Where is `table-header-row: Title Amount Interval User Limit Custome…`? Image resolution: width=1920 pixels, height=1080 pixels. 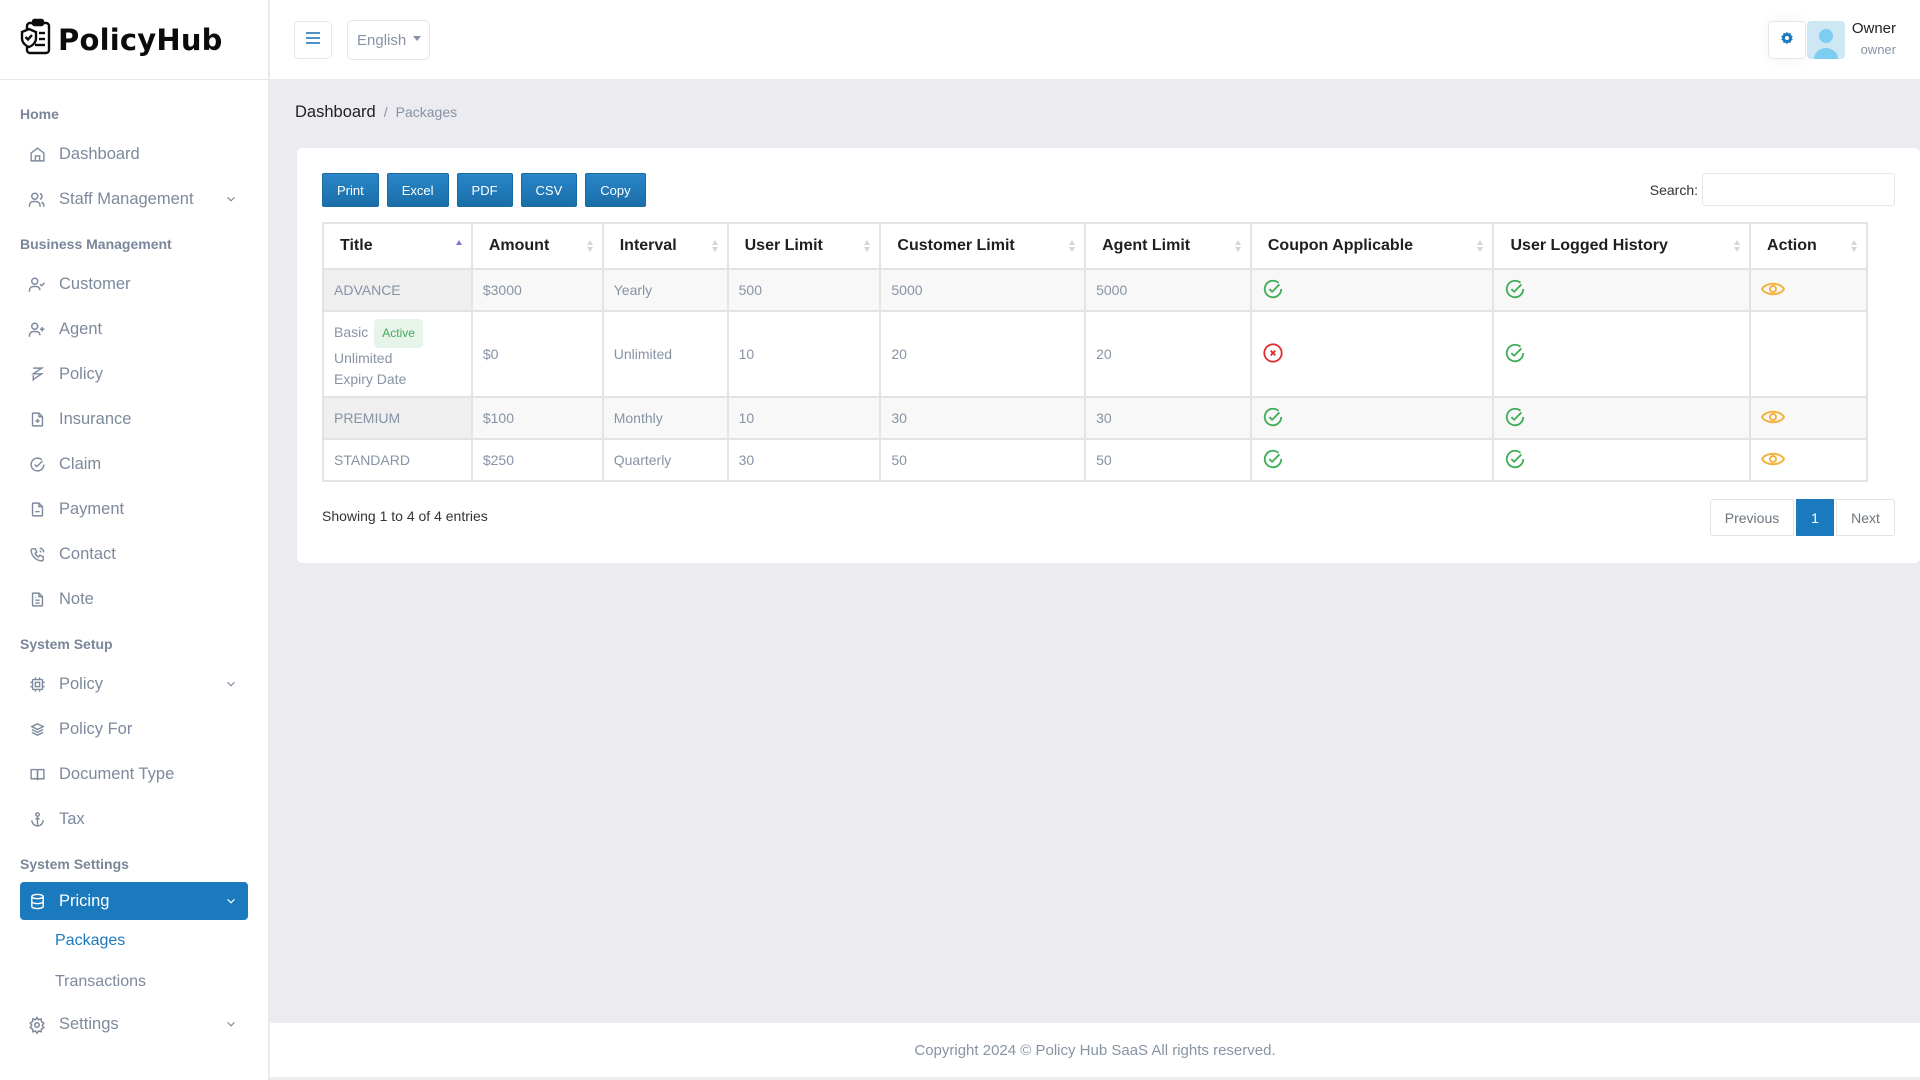 table-header-row: Title Amount Interval User Limit Custome… is located at coordinates (1095, 246).